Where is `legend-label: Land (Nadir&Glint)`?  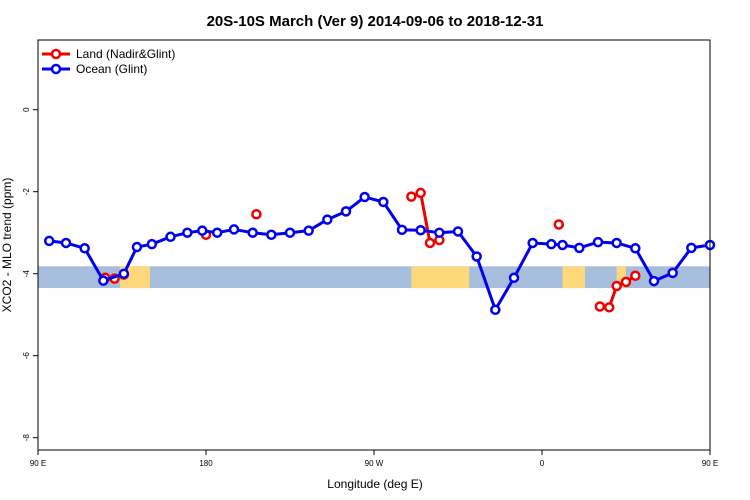
legend-label: Land (Nadir&Glint) is located at coordinates (125, 54).